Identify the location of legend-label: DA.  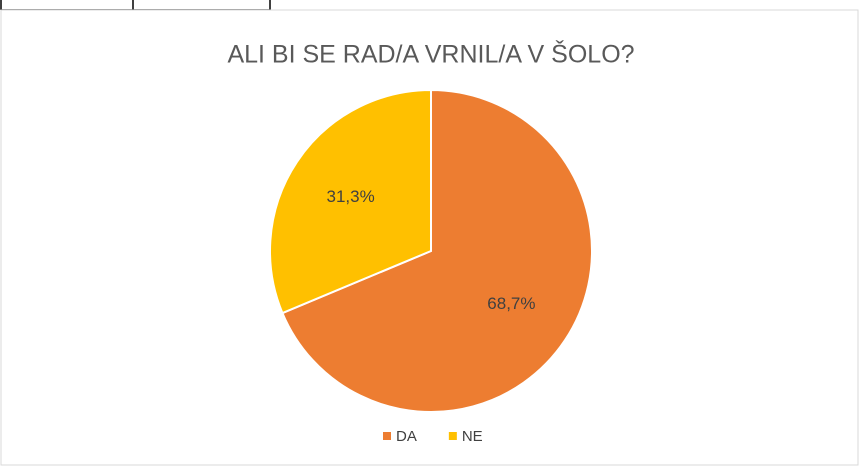
(406, 436).